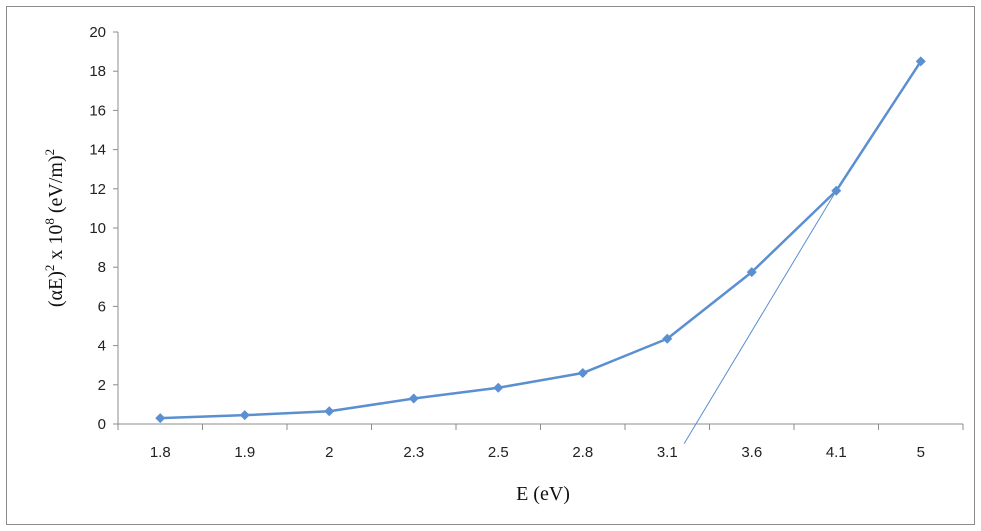  What do you see at coordinates (102, 306) in the screenshot?
I see `y-tick-label: 6` at bounding box center [102, 306].